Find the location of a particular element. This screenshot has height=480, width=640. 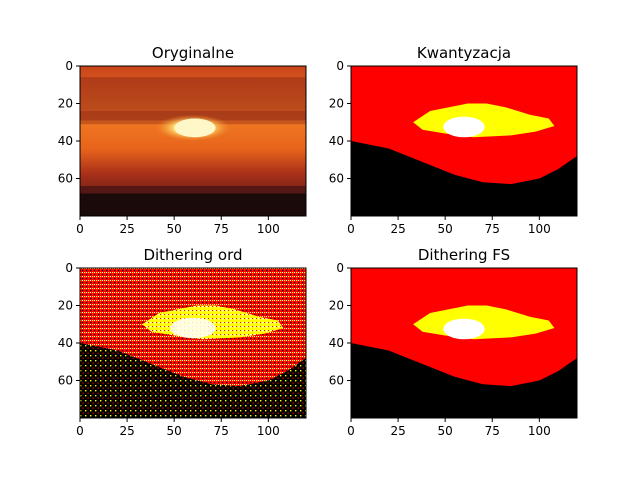

dither-sun is located at coordinates (193, 328).